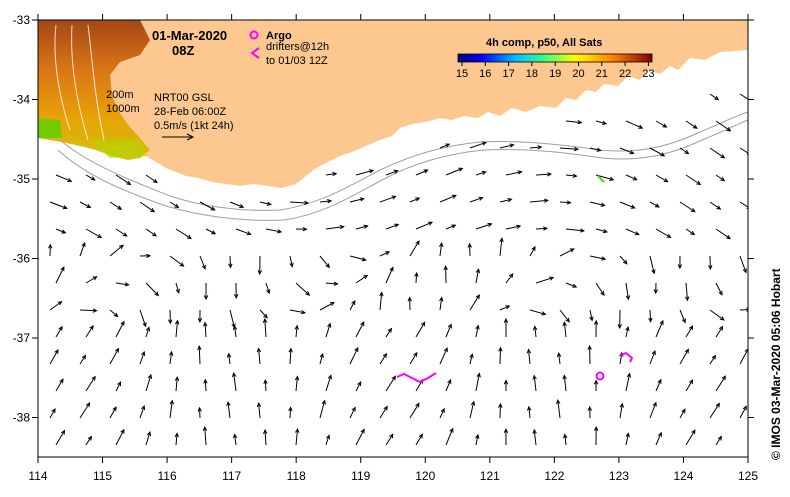  Describe the element at coordinates (602, 74) in the screenshot. I see `colorbar-tick-label: 21` at that location.